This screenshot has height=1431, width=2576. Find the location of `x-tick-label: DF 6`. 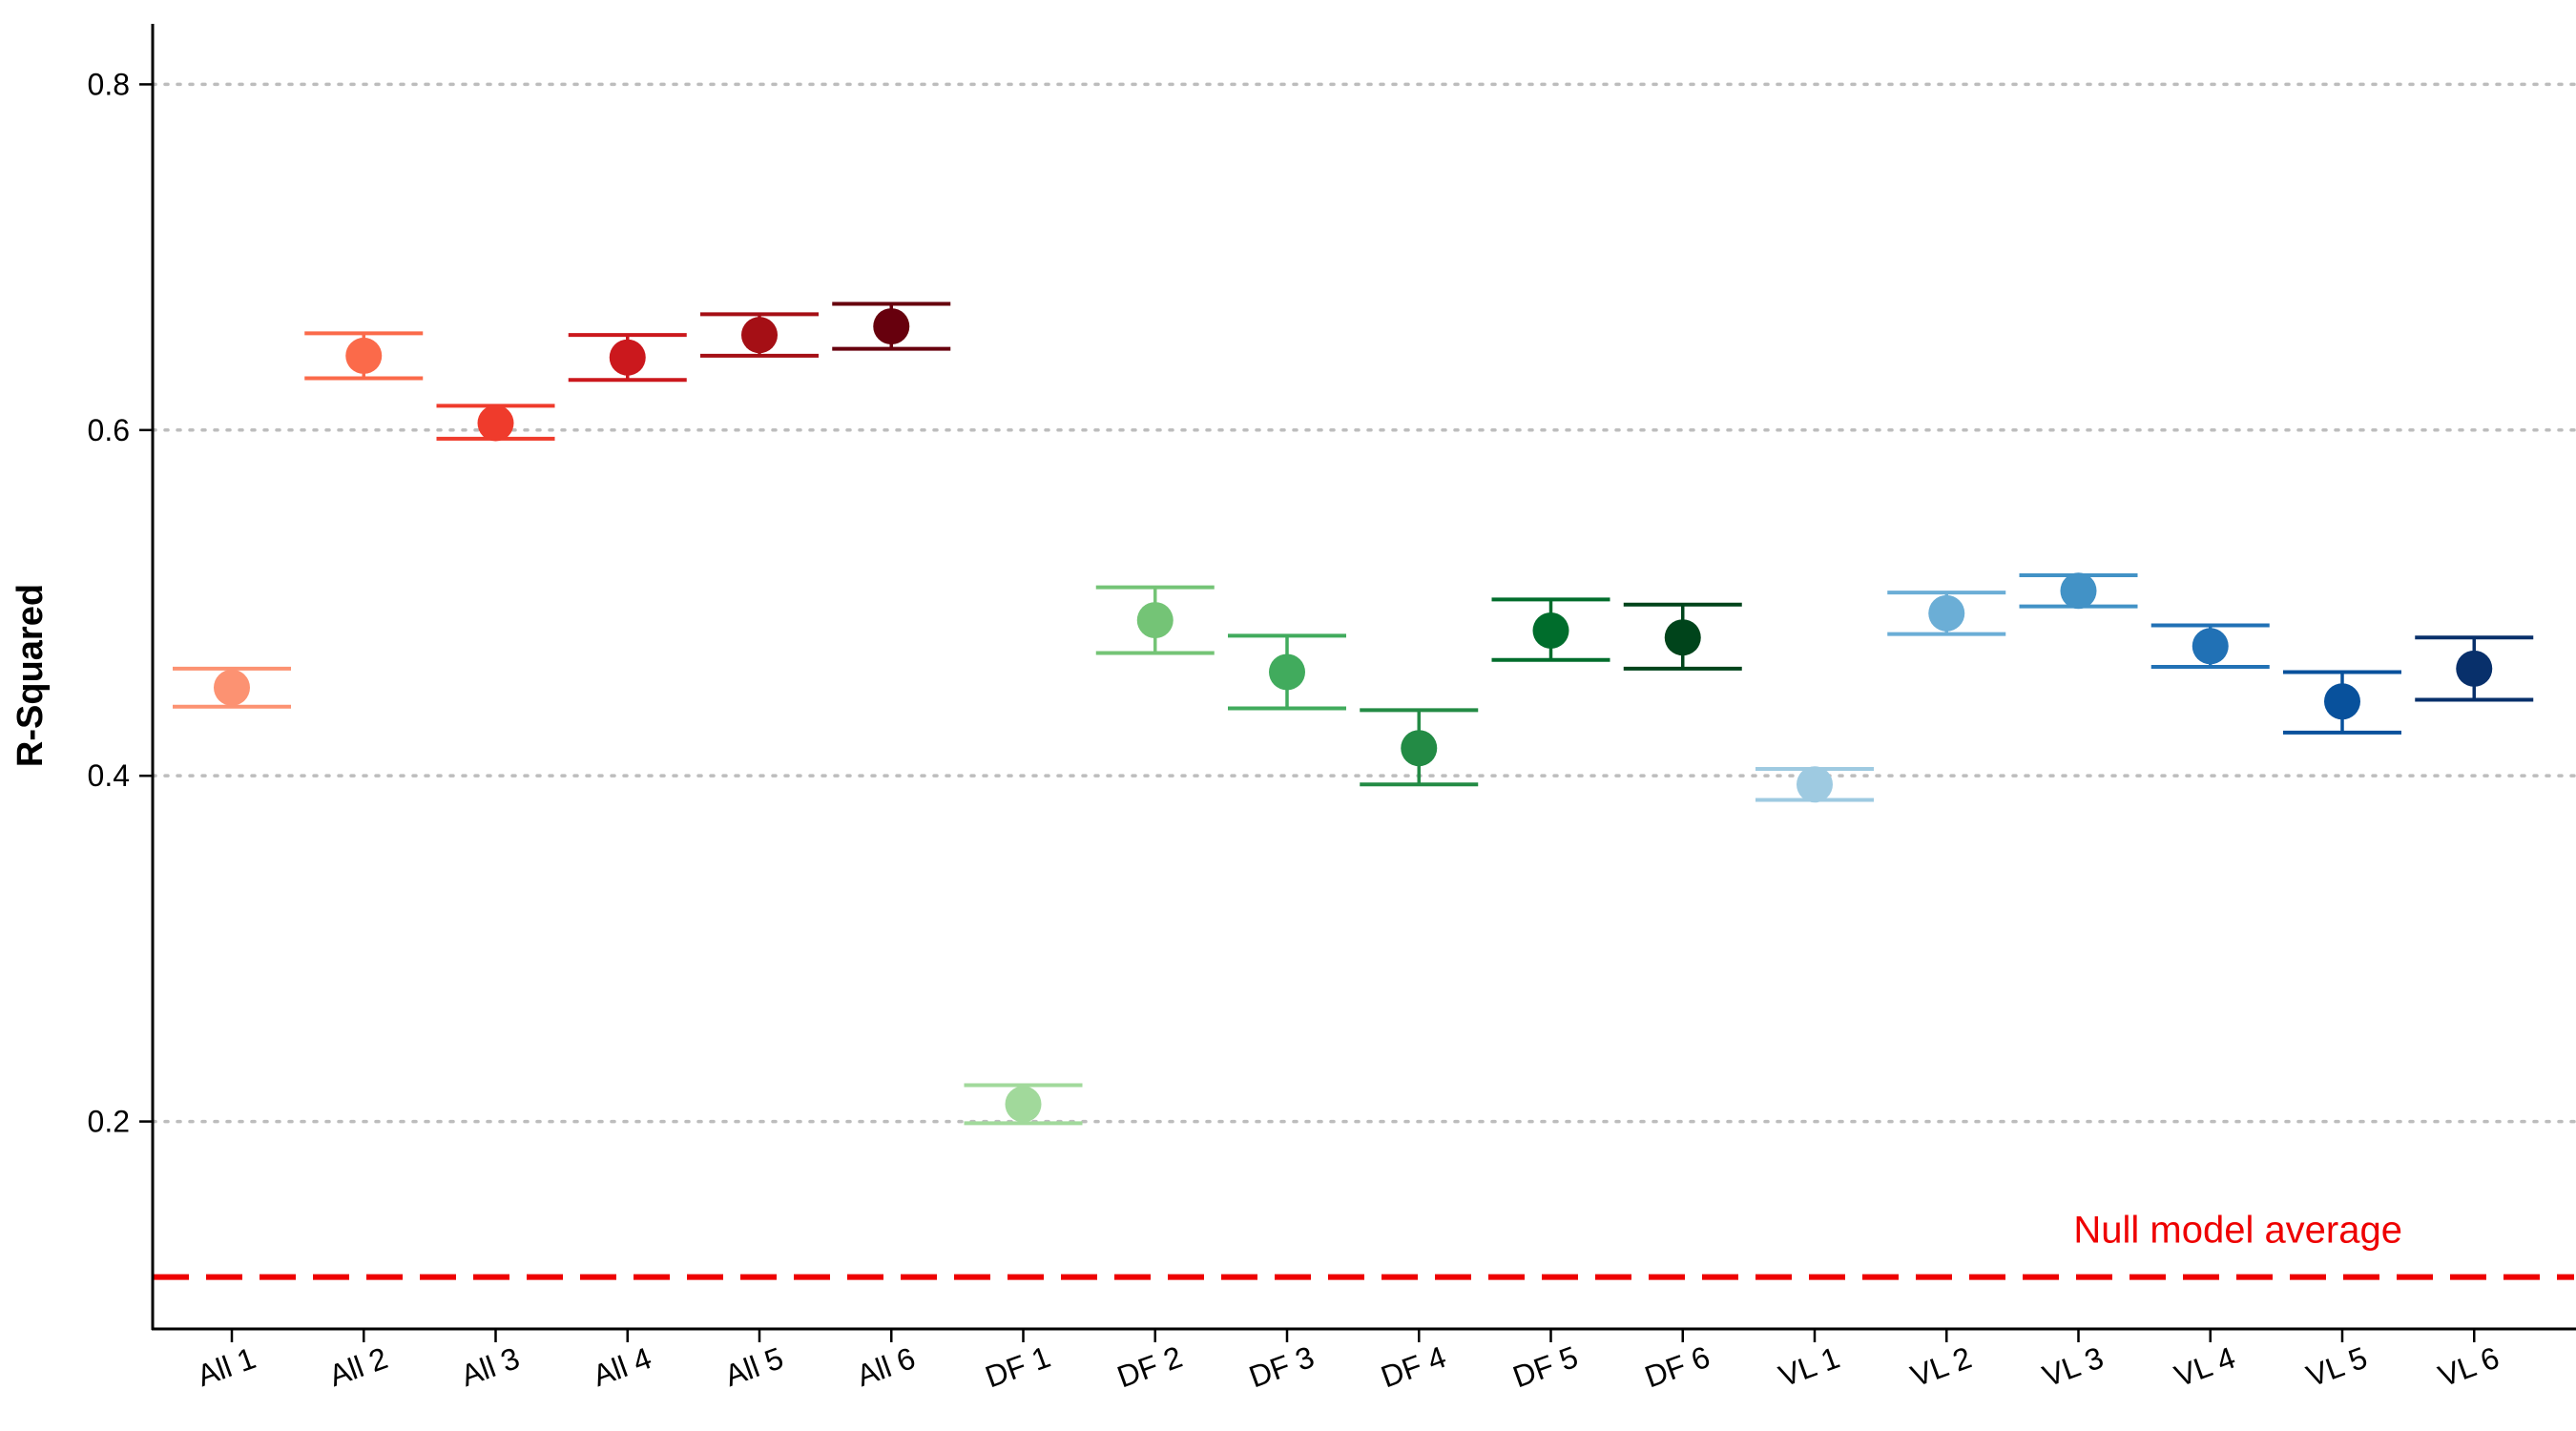

x-tick-label: DF 6 is located at coordinates (1677, 1367).